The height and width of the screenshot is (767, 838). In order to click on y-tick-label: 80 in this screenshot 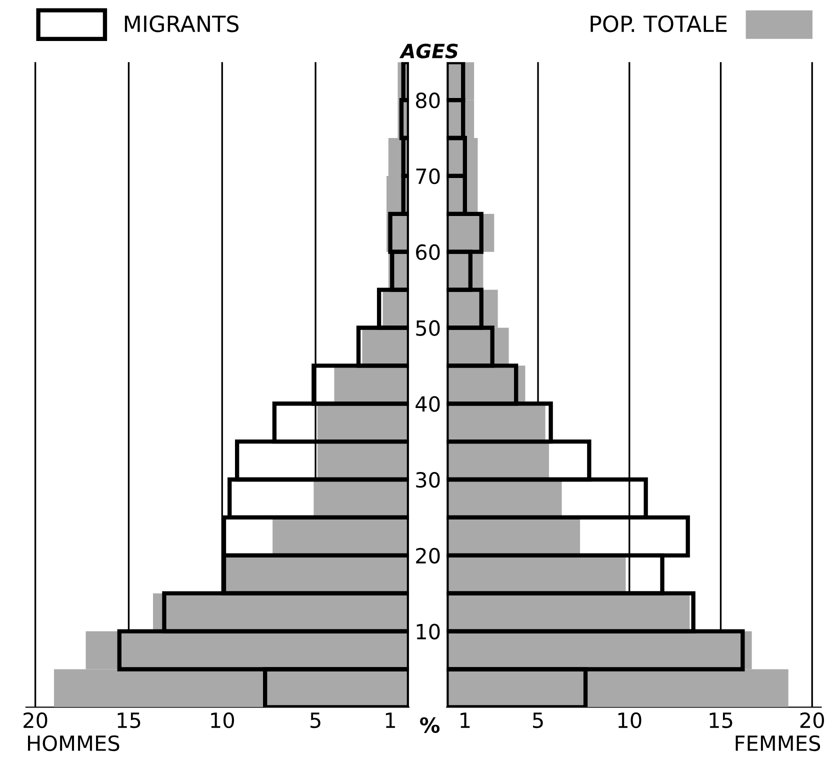, I will do `click(428, 100)`.